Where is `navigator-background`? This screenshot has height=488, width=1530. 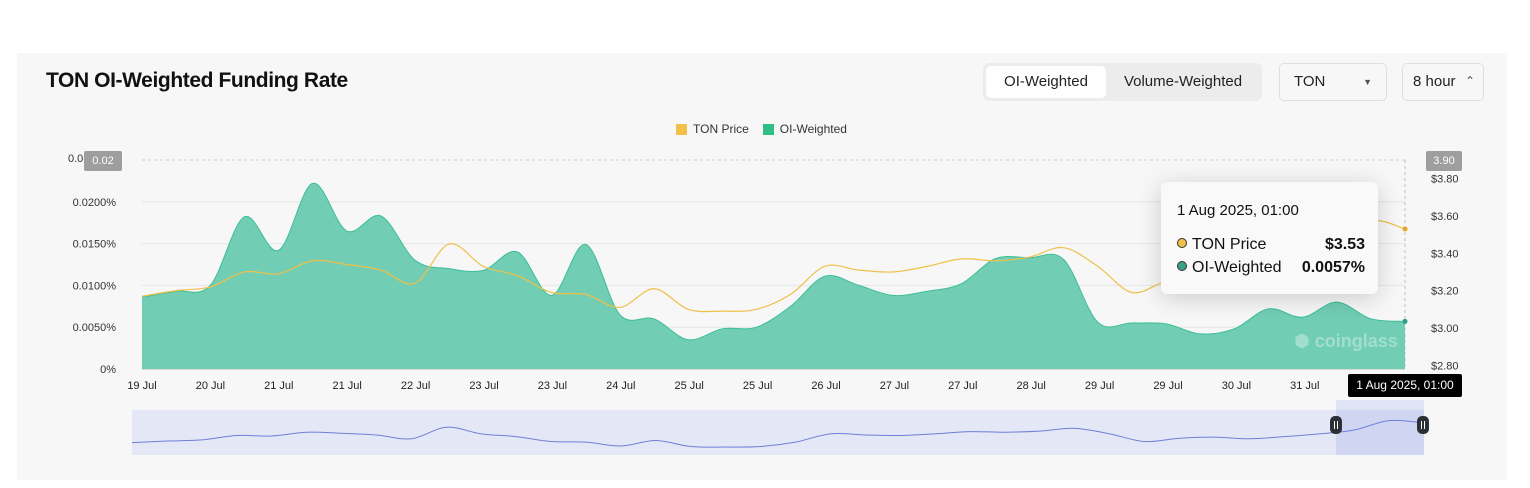 navigator-background is located at coordinates (778, 432).